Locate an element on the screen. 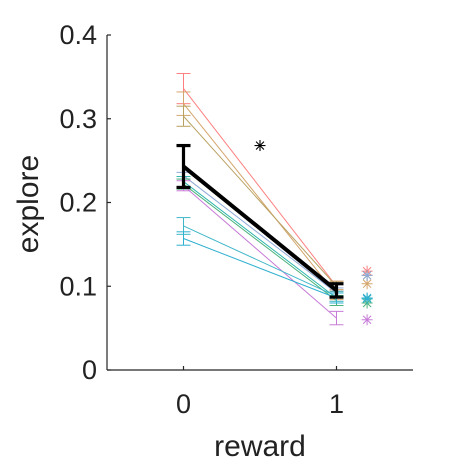 The width and height of the screenshot is (456, 467). series-4-star-marker-stroke is located at coordinates (367, 275).